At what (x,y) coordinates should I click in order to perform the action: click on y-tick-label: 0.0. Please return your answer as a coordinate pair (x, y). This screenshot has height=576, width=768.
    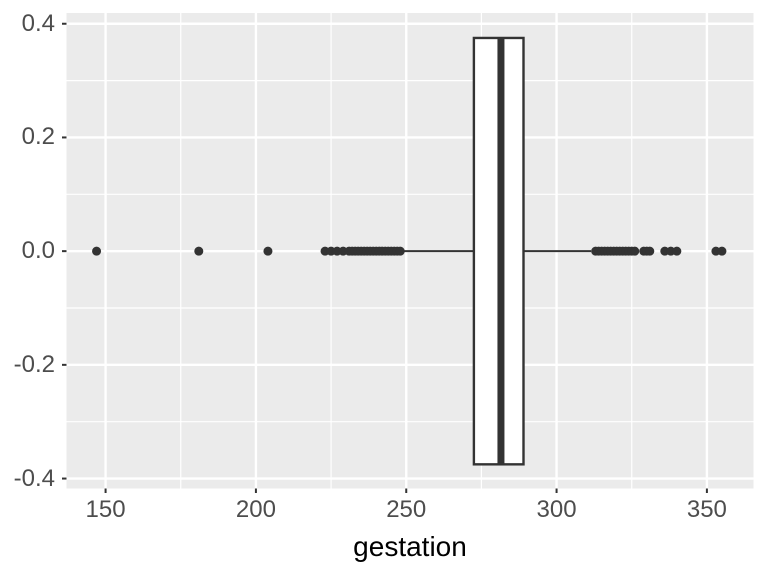
    Looking at the image, I should click on (38, 251).